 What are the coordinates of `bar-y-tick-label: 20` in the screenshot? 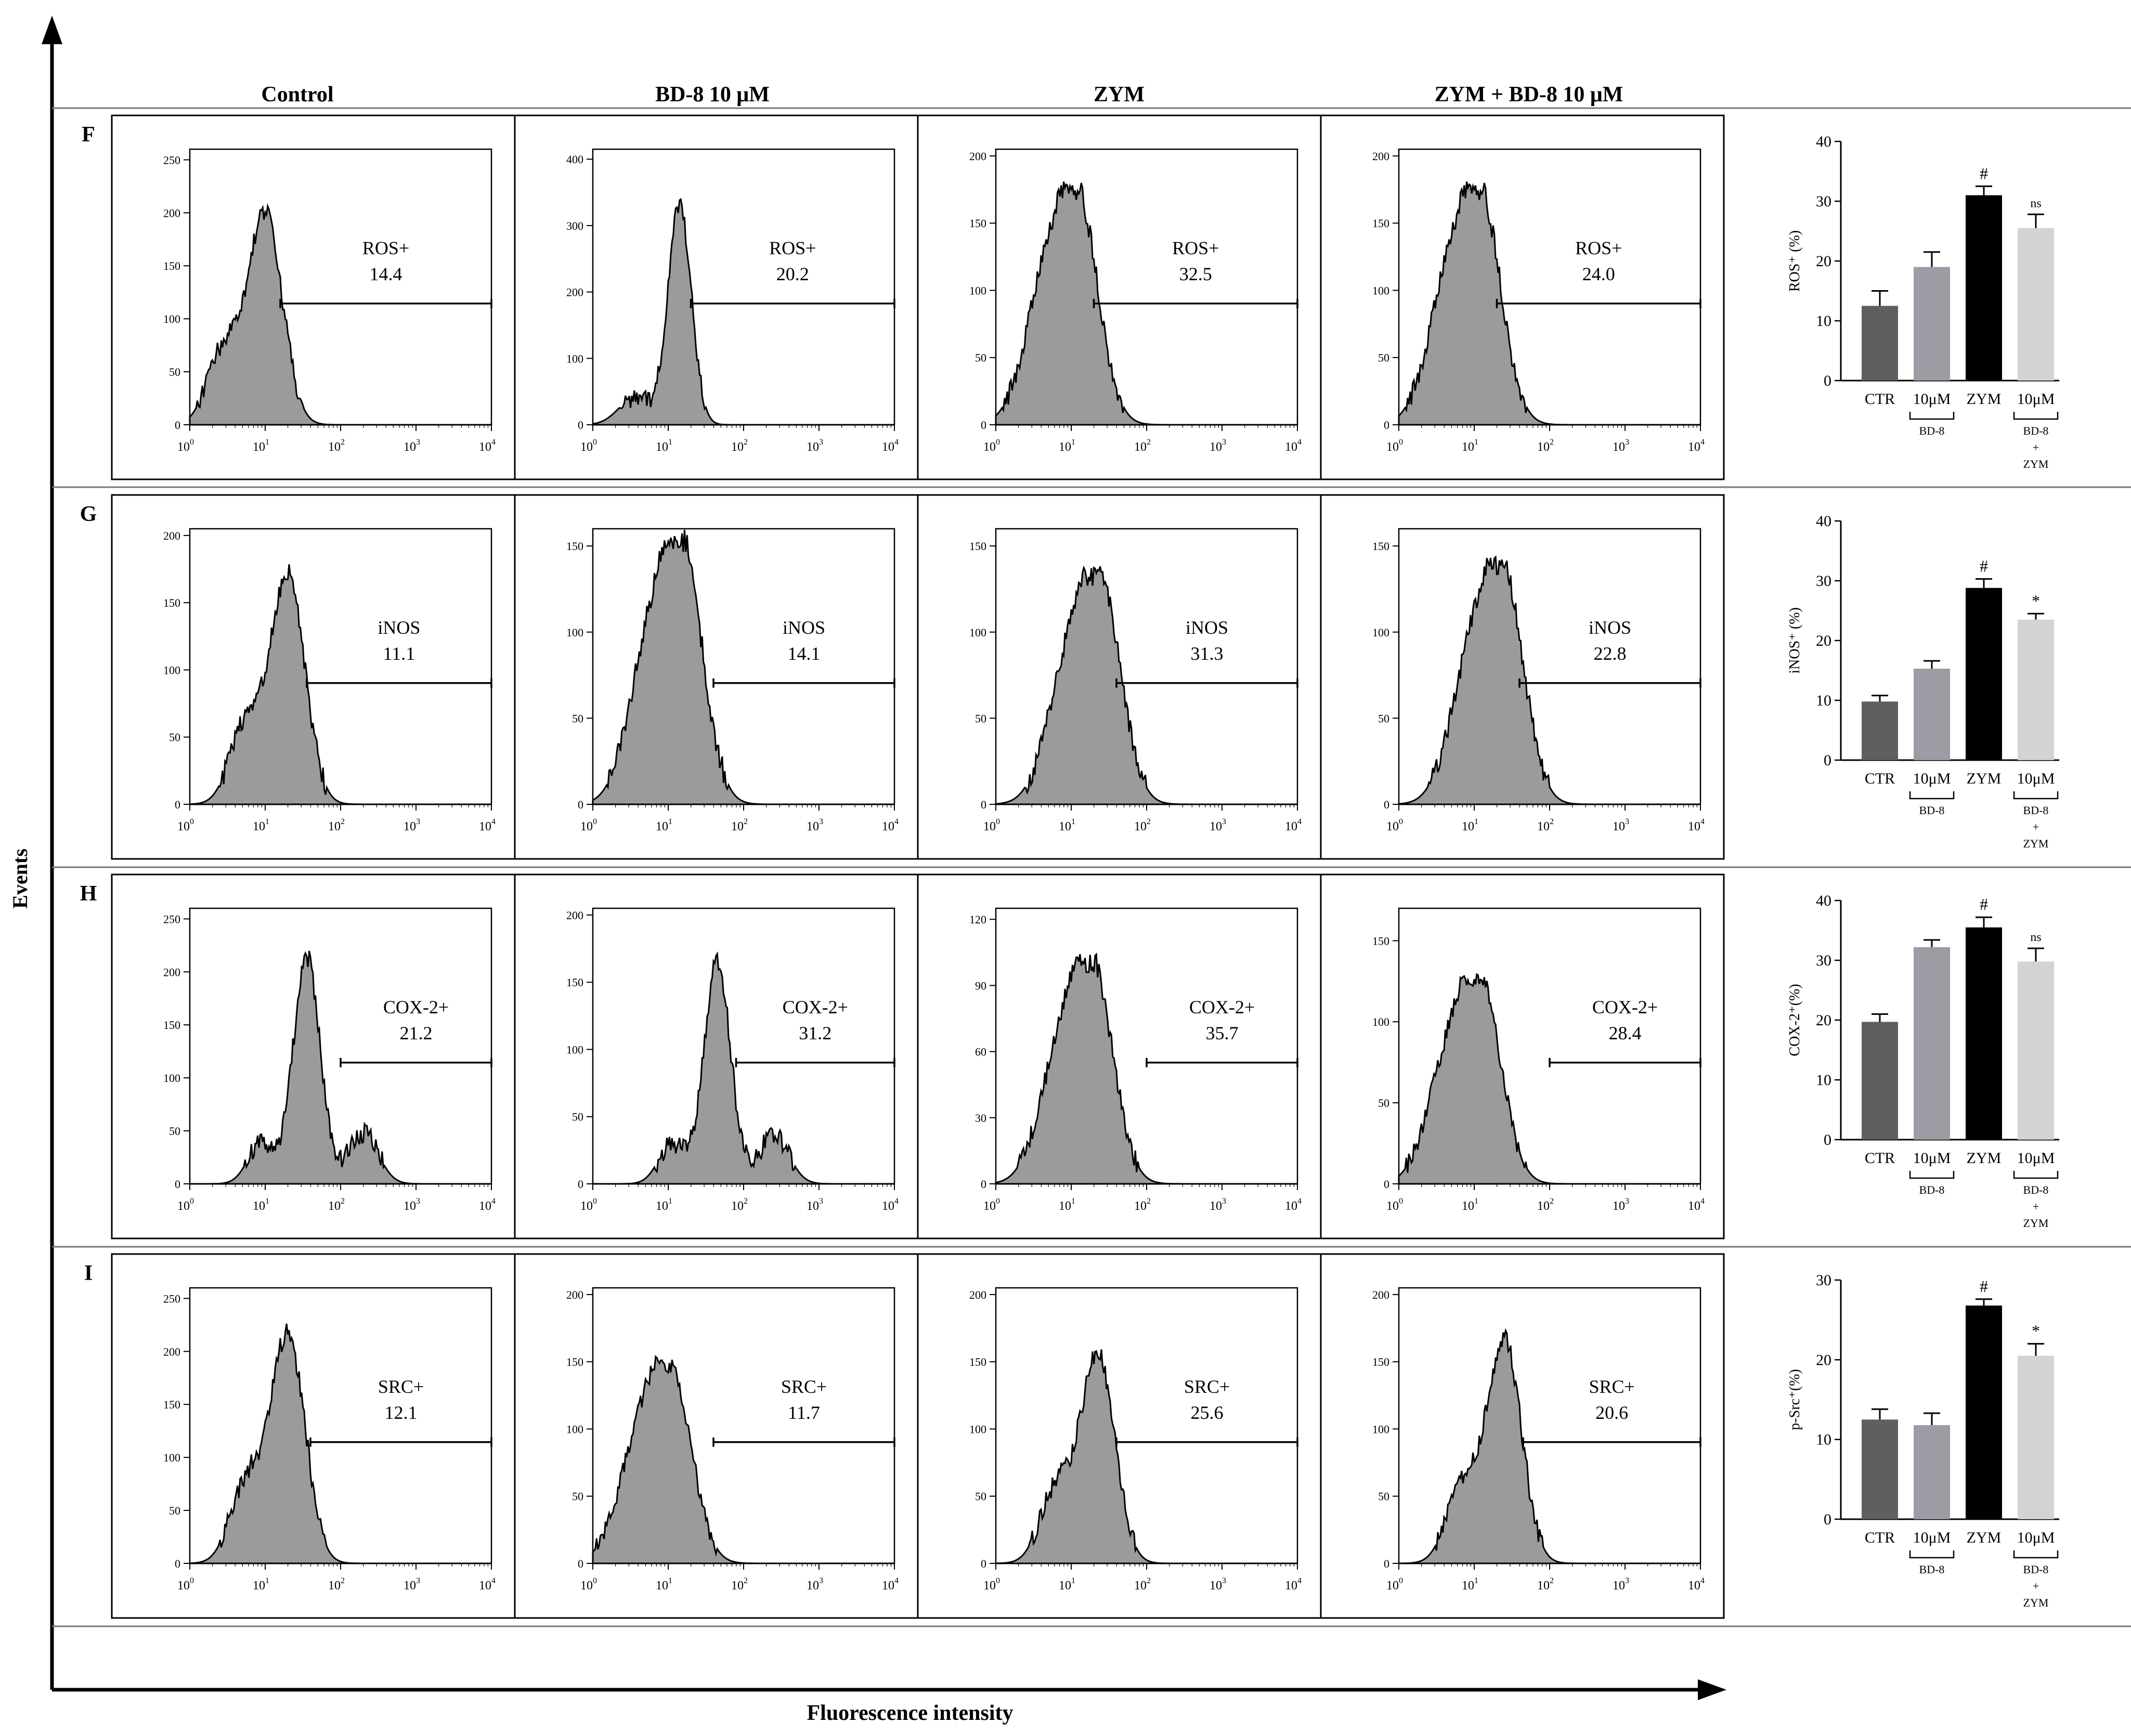 It's located at (1823, 640).